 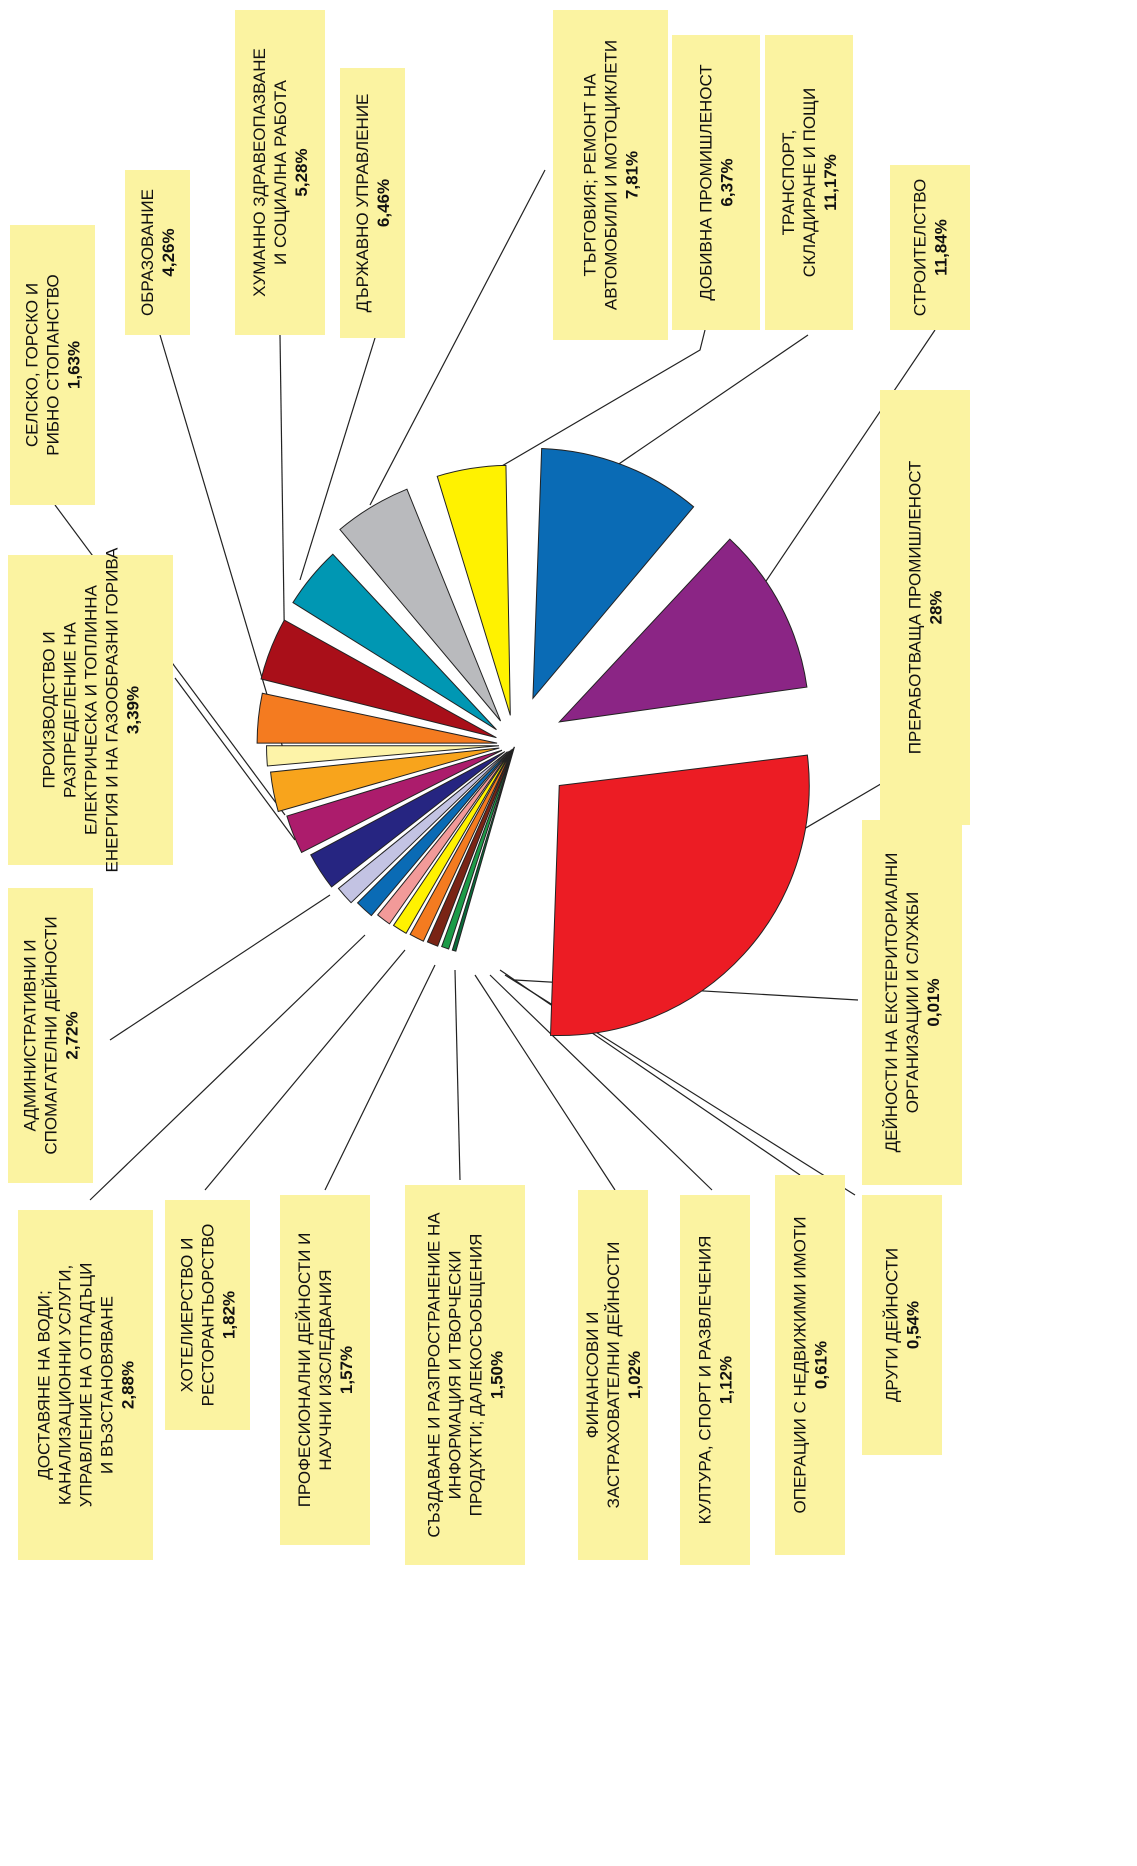 I want to click on slice-value-label: 1,02%, so click(x=634, y=1375).